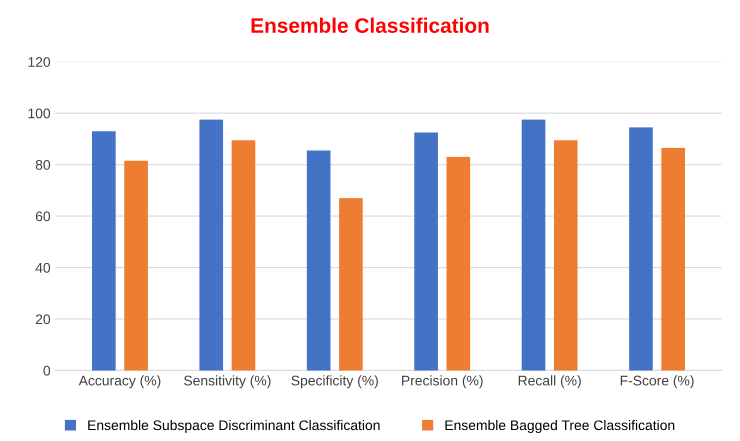  What do you see at coordinates (43, 319) in the screenshot?
I see `y-tick-label: 20` at bounding box center [43, 319].